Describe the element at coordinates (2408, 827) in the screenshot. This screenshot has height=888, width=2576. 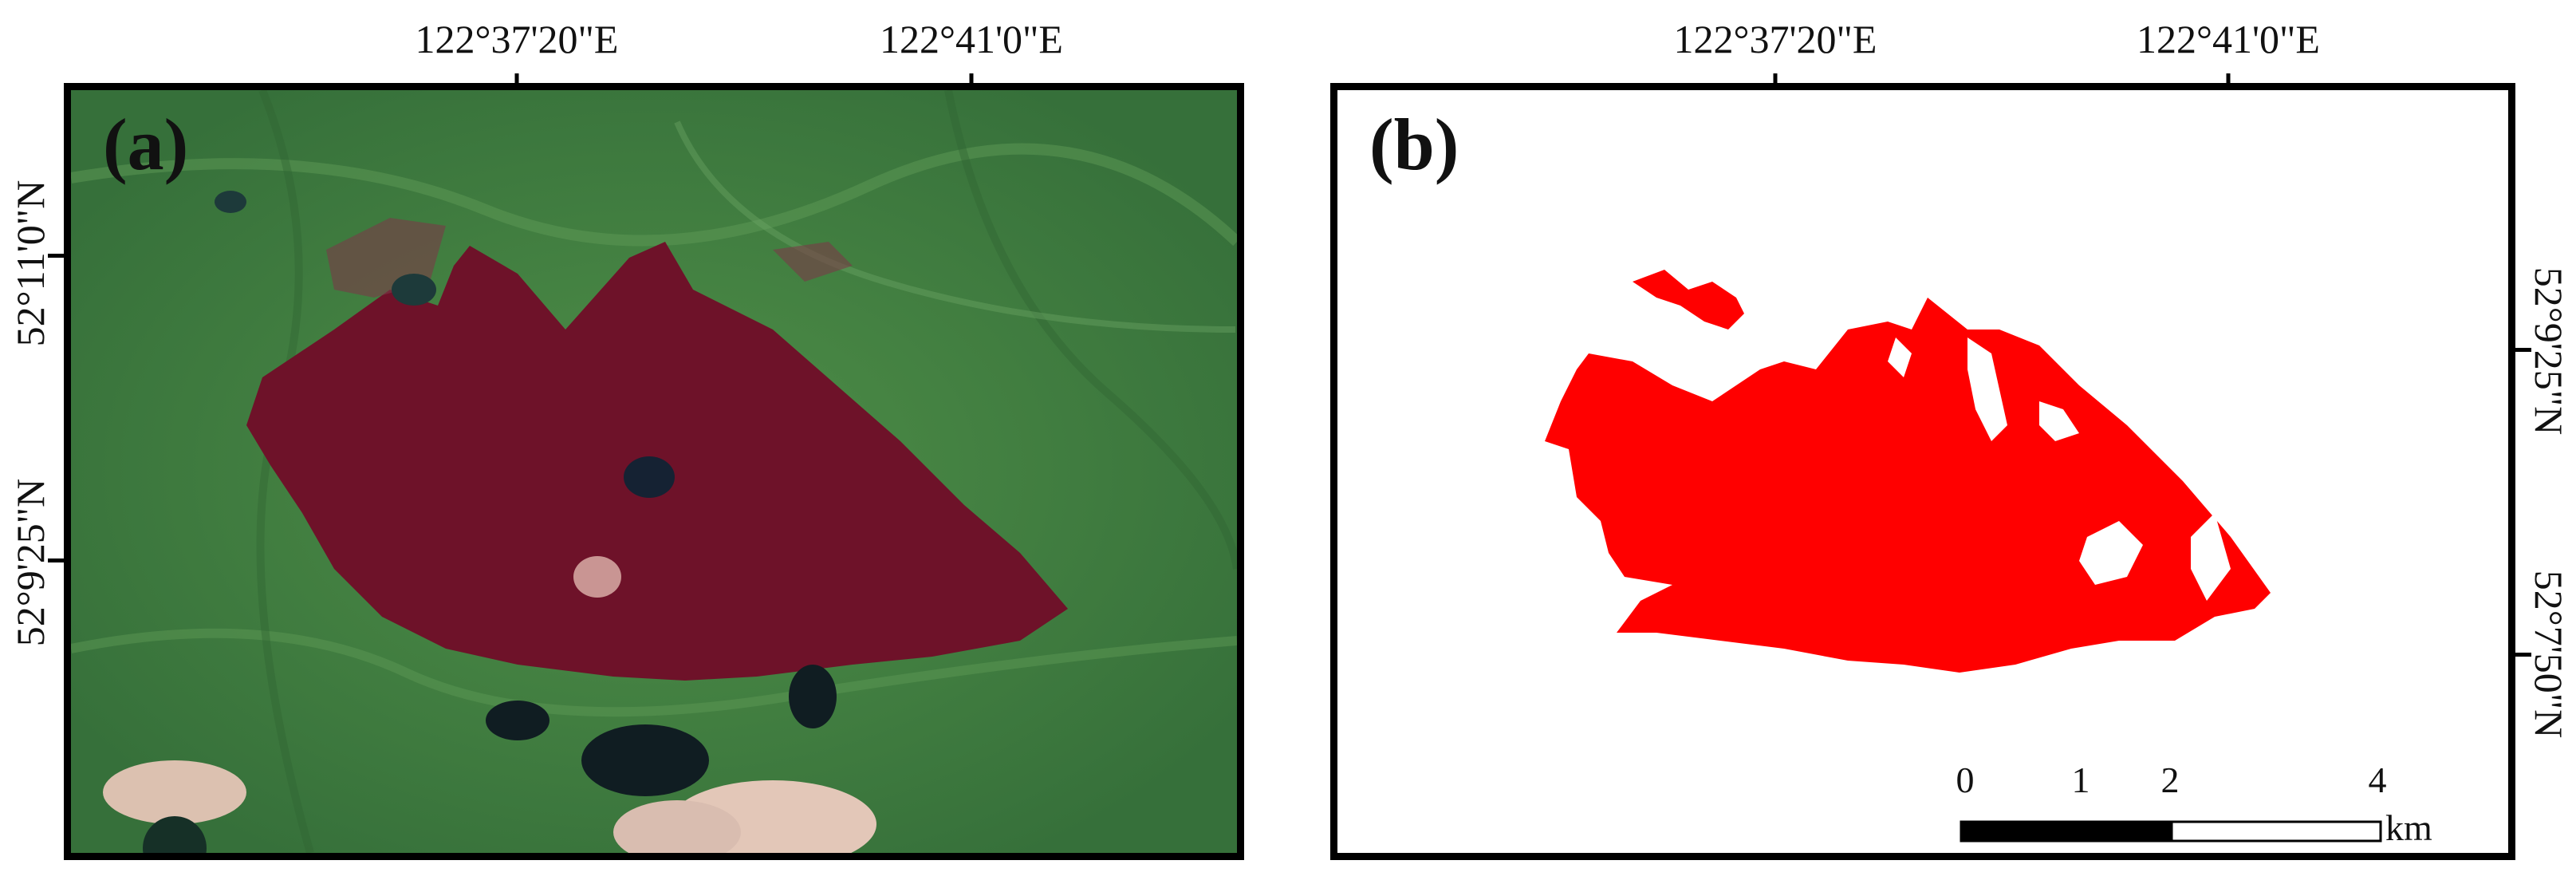
I see `scale-unit: km` at that location.